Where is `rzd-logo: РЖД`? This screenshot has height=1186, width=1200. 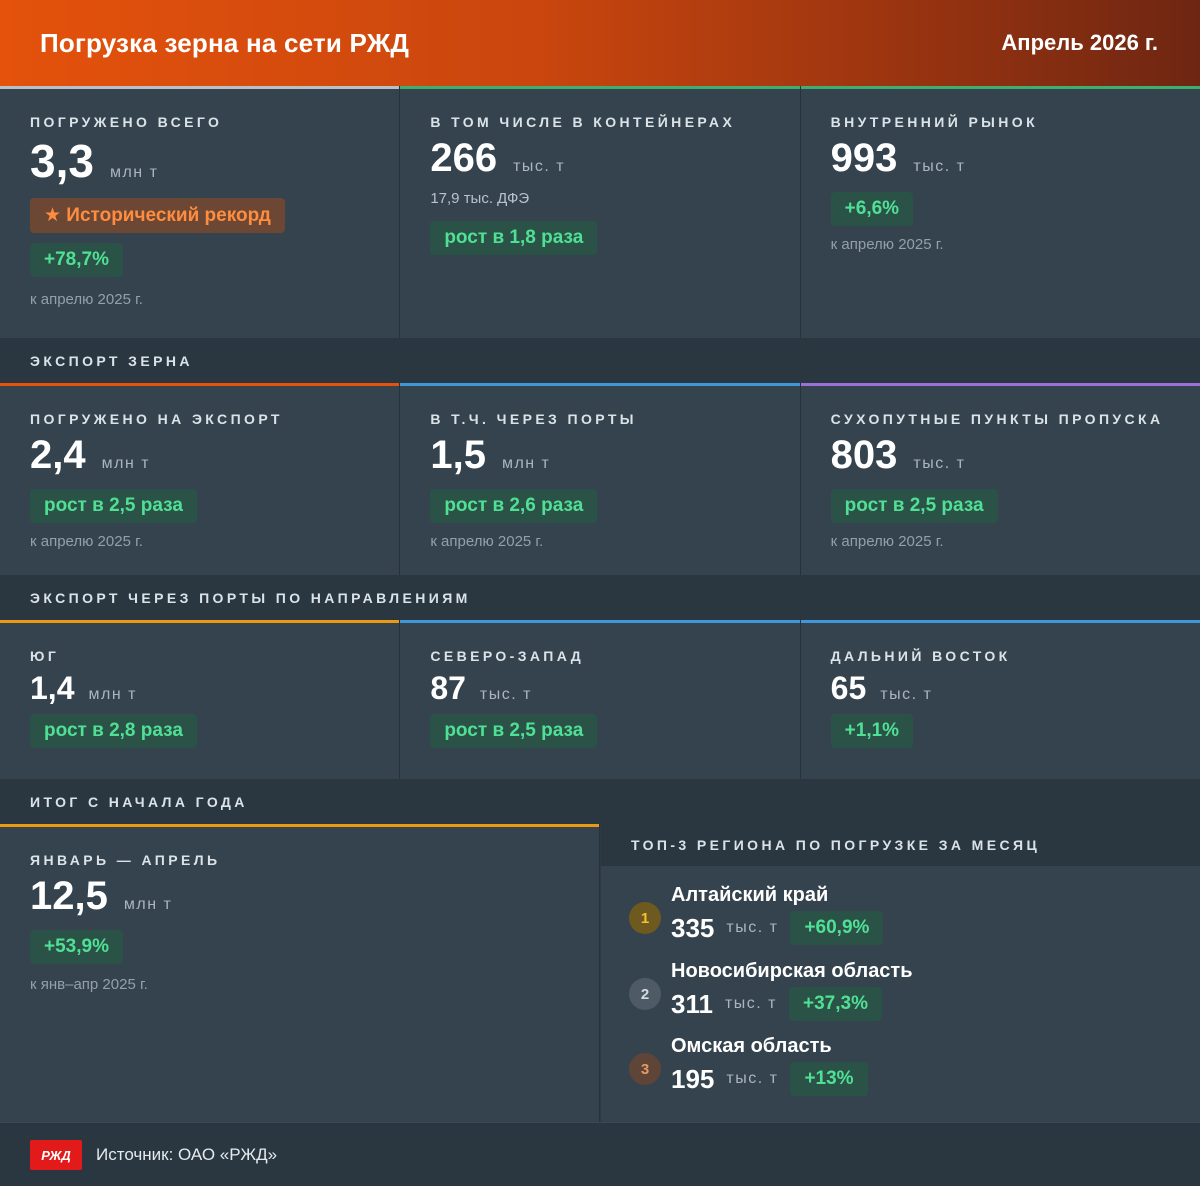 rzd-logo: РЖД is located at coordinates (56, 1154).